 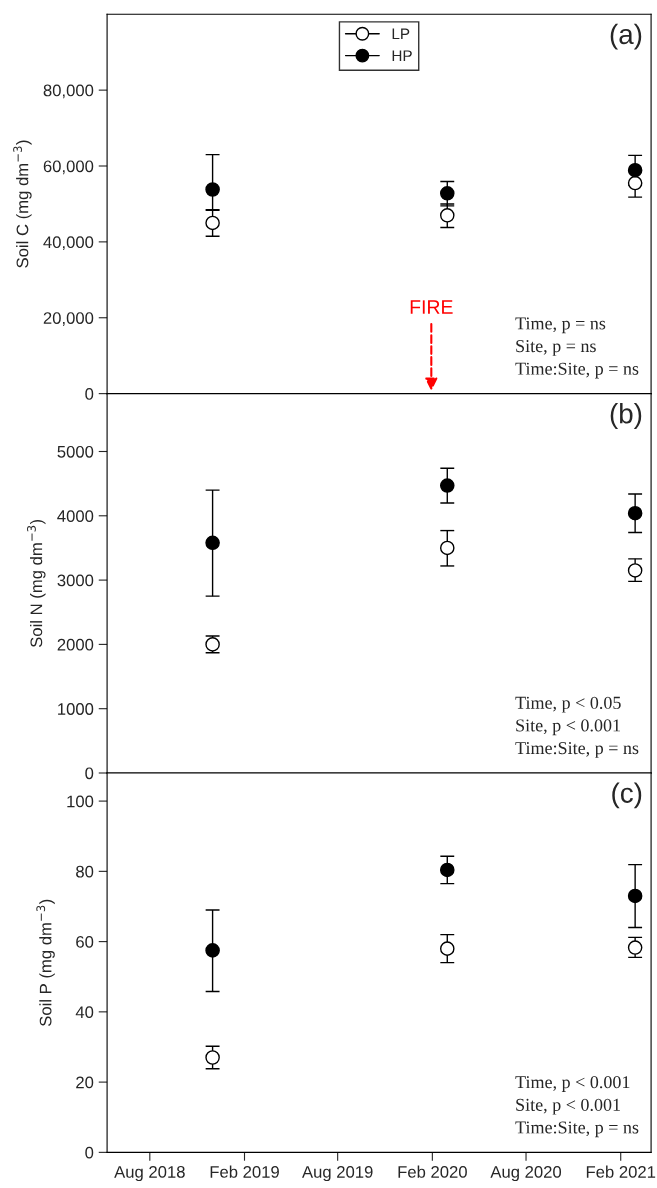 What do you see at coordinates (80, 801) in the screenshot?
I see `y-tick-label: 100` at bounding box center [80, 801].